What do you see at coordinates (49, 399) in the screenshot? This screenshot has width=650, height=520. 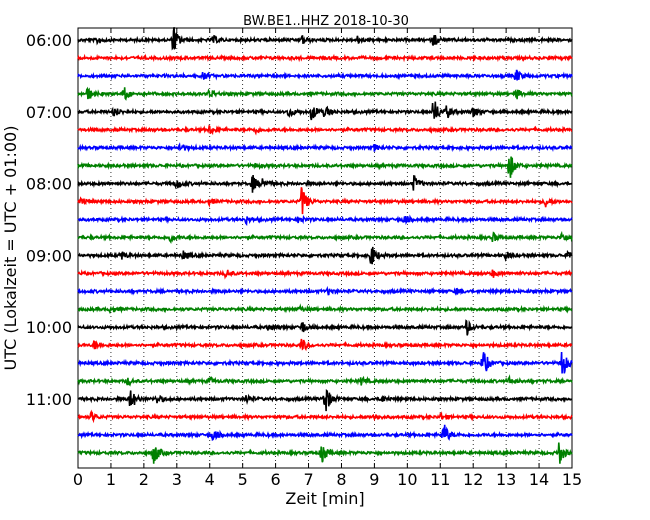 I see `y-tick-label: 11:00` at bounding box center [49, 399].